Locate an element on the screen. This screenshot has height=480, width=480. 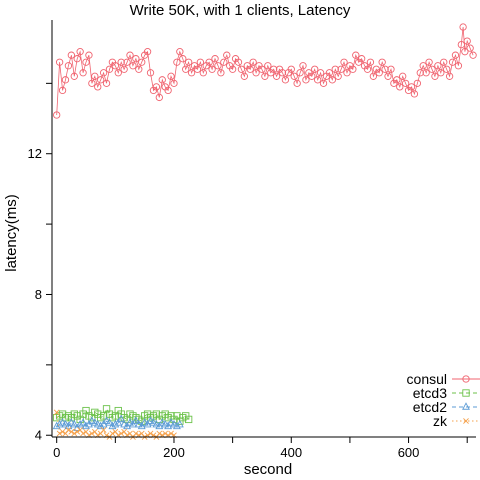
data-point-etcd3 is located at coordinates (103, 416).